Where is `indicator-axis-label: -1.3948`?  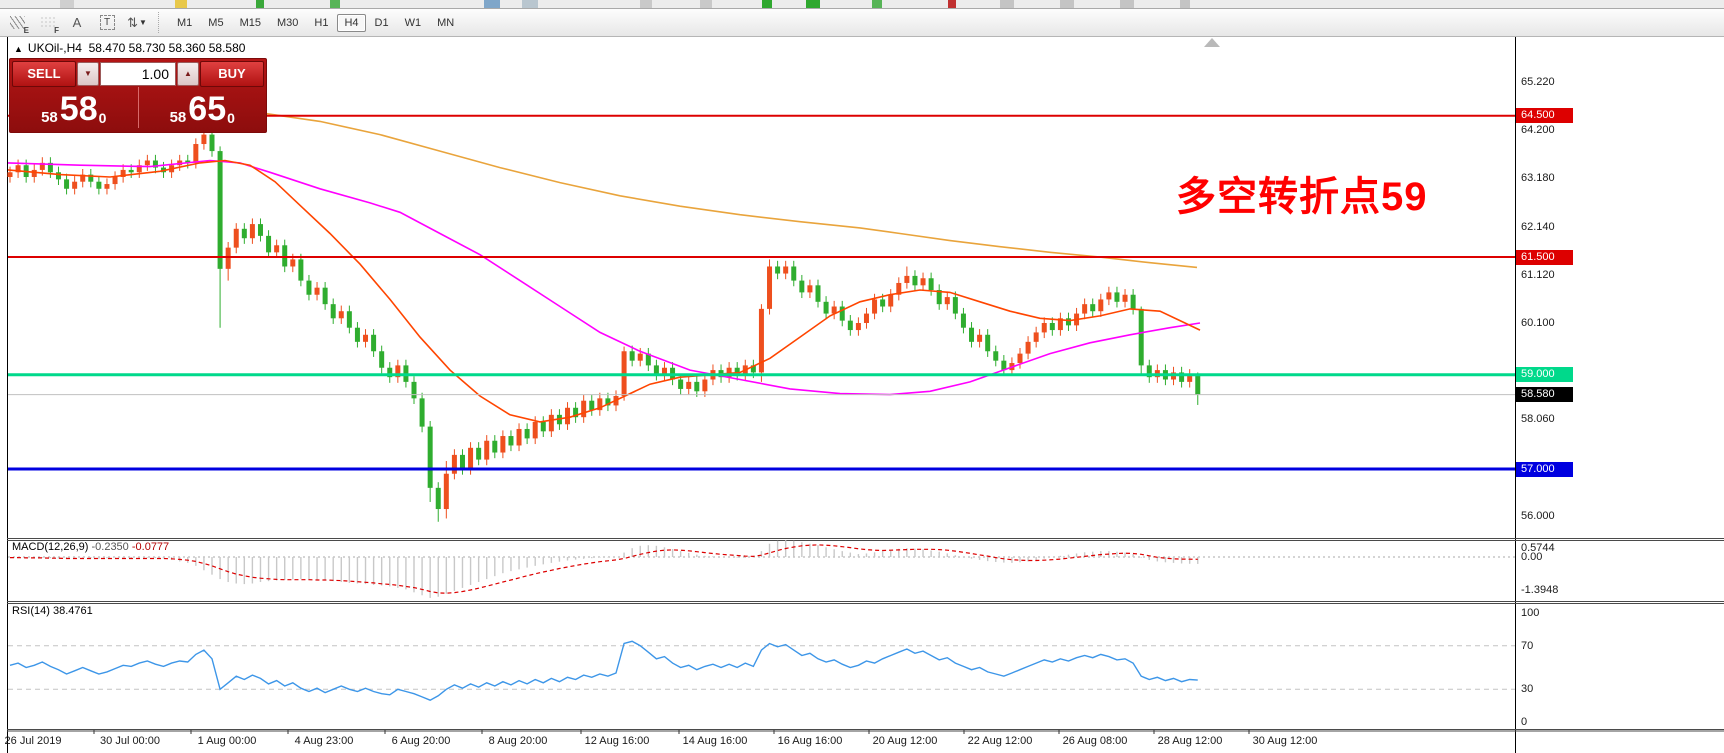
indicator-axis-label: -1.3948 is located at coordinates (1540, 590).